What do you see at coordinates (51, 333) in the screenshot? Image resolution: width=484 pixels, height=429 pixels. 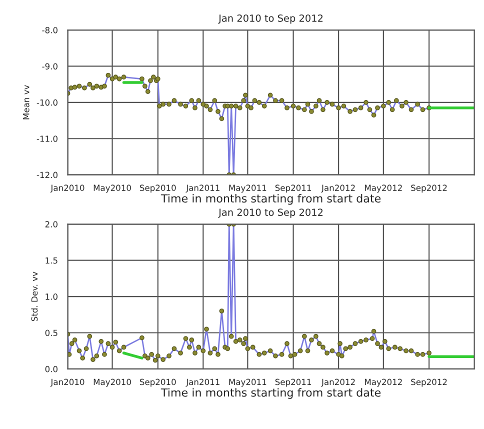 I see `y-tick-label: 0.5` at bounding box center [51, 333].